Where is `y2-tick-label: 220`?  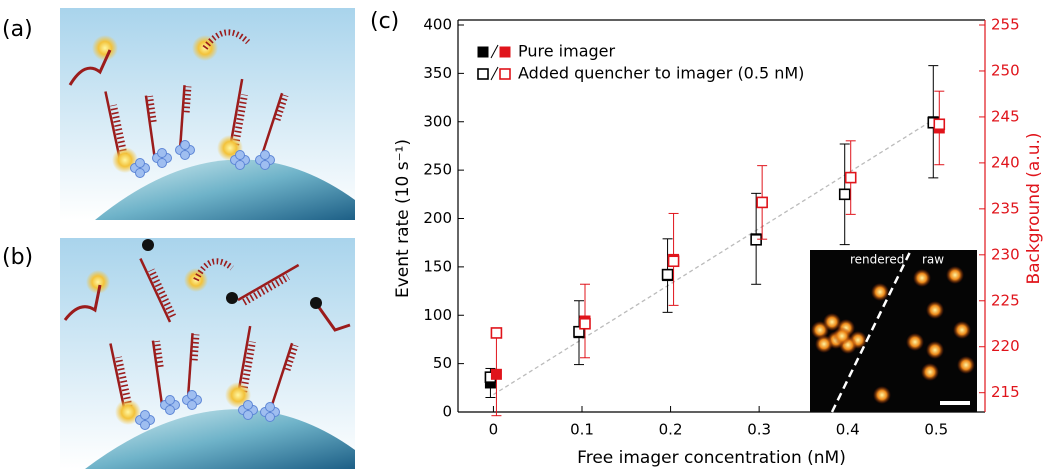 y2-tick-label: 220 is located at coordinates (1005, 346).